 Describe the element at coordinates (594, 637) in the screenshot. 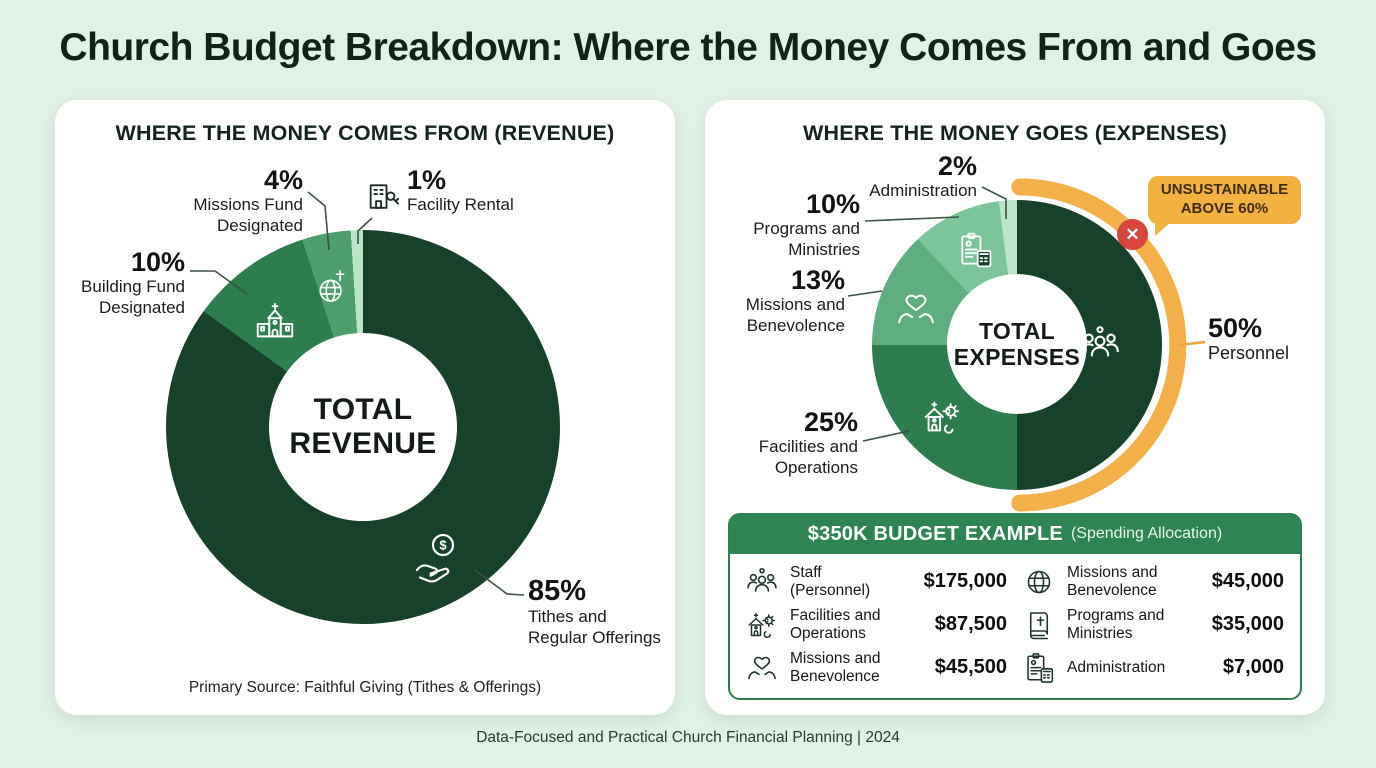

I see `revenue-tithes-line2: Regular Offerings` at that location.